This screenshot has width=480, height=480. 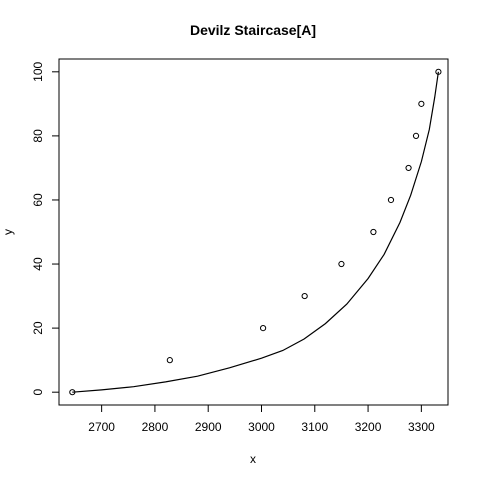 What do you see at coordinates (253, 30) in the screenshot?
I see `chart-title: Devilz Staircase[A]` at bounding box center [253, 30].